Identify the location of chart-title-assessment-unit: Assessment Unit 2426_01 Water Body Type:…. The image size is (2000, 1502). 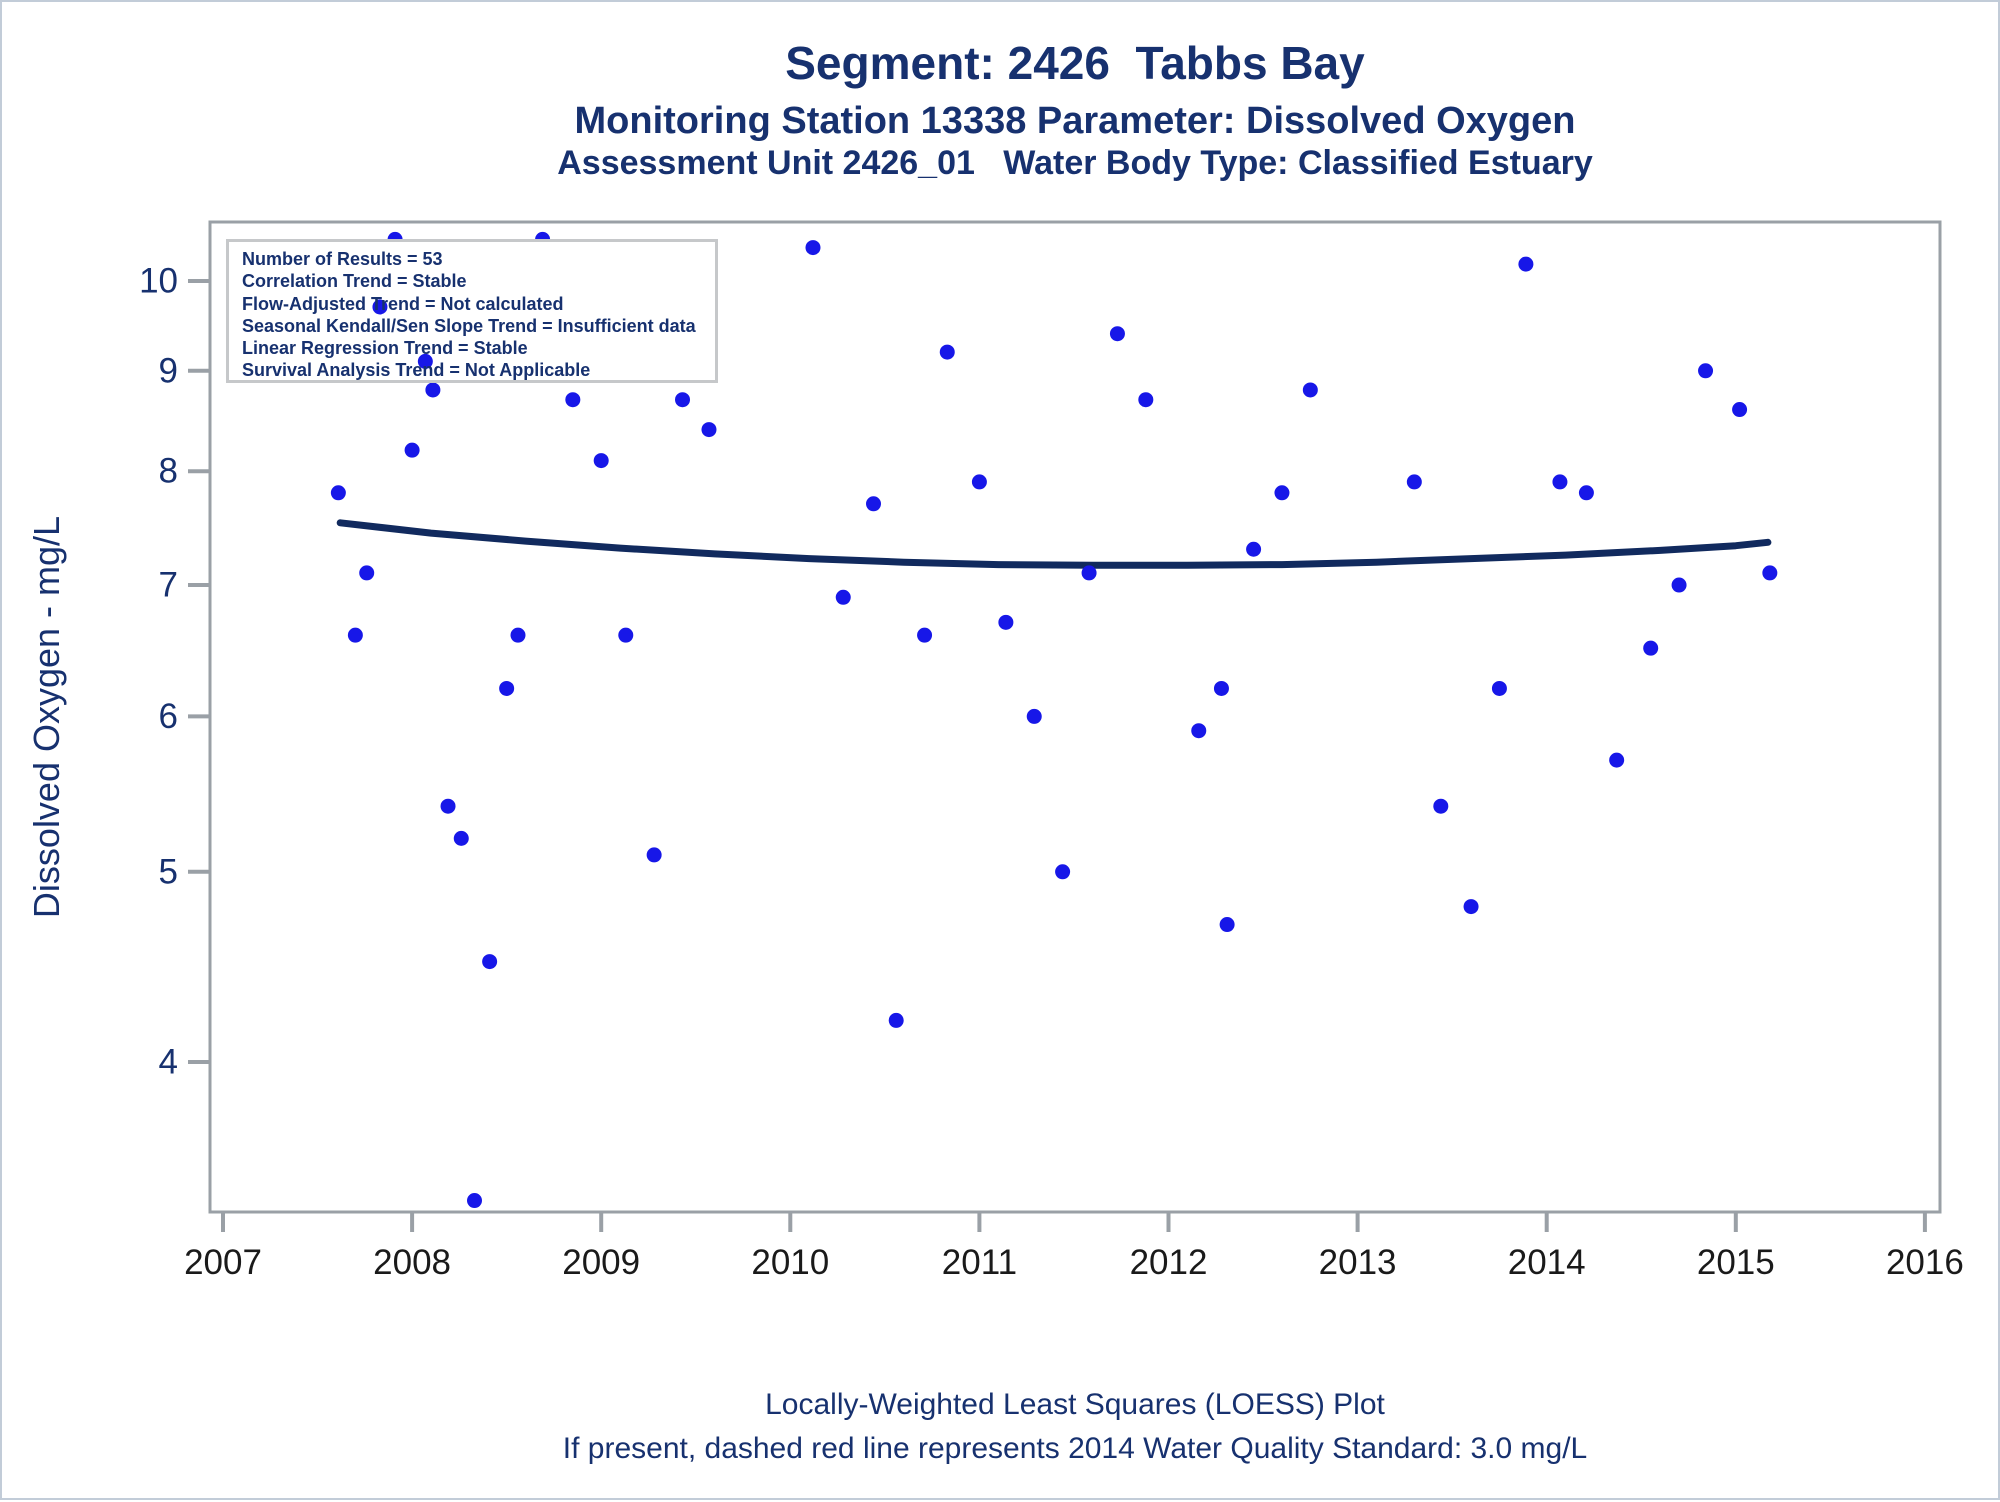
(1075, 163).